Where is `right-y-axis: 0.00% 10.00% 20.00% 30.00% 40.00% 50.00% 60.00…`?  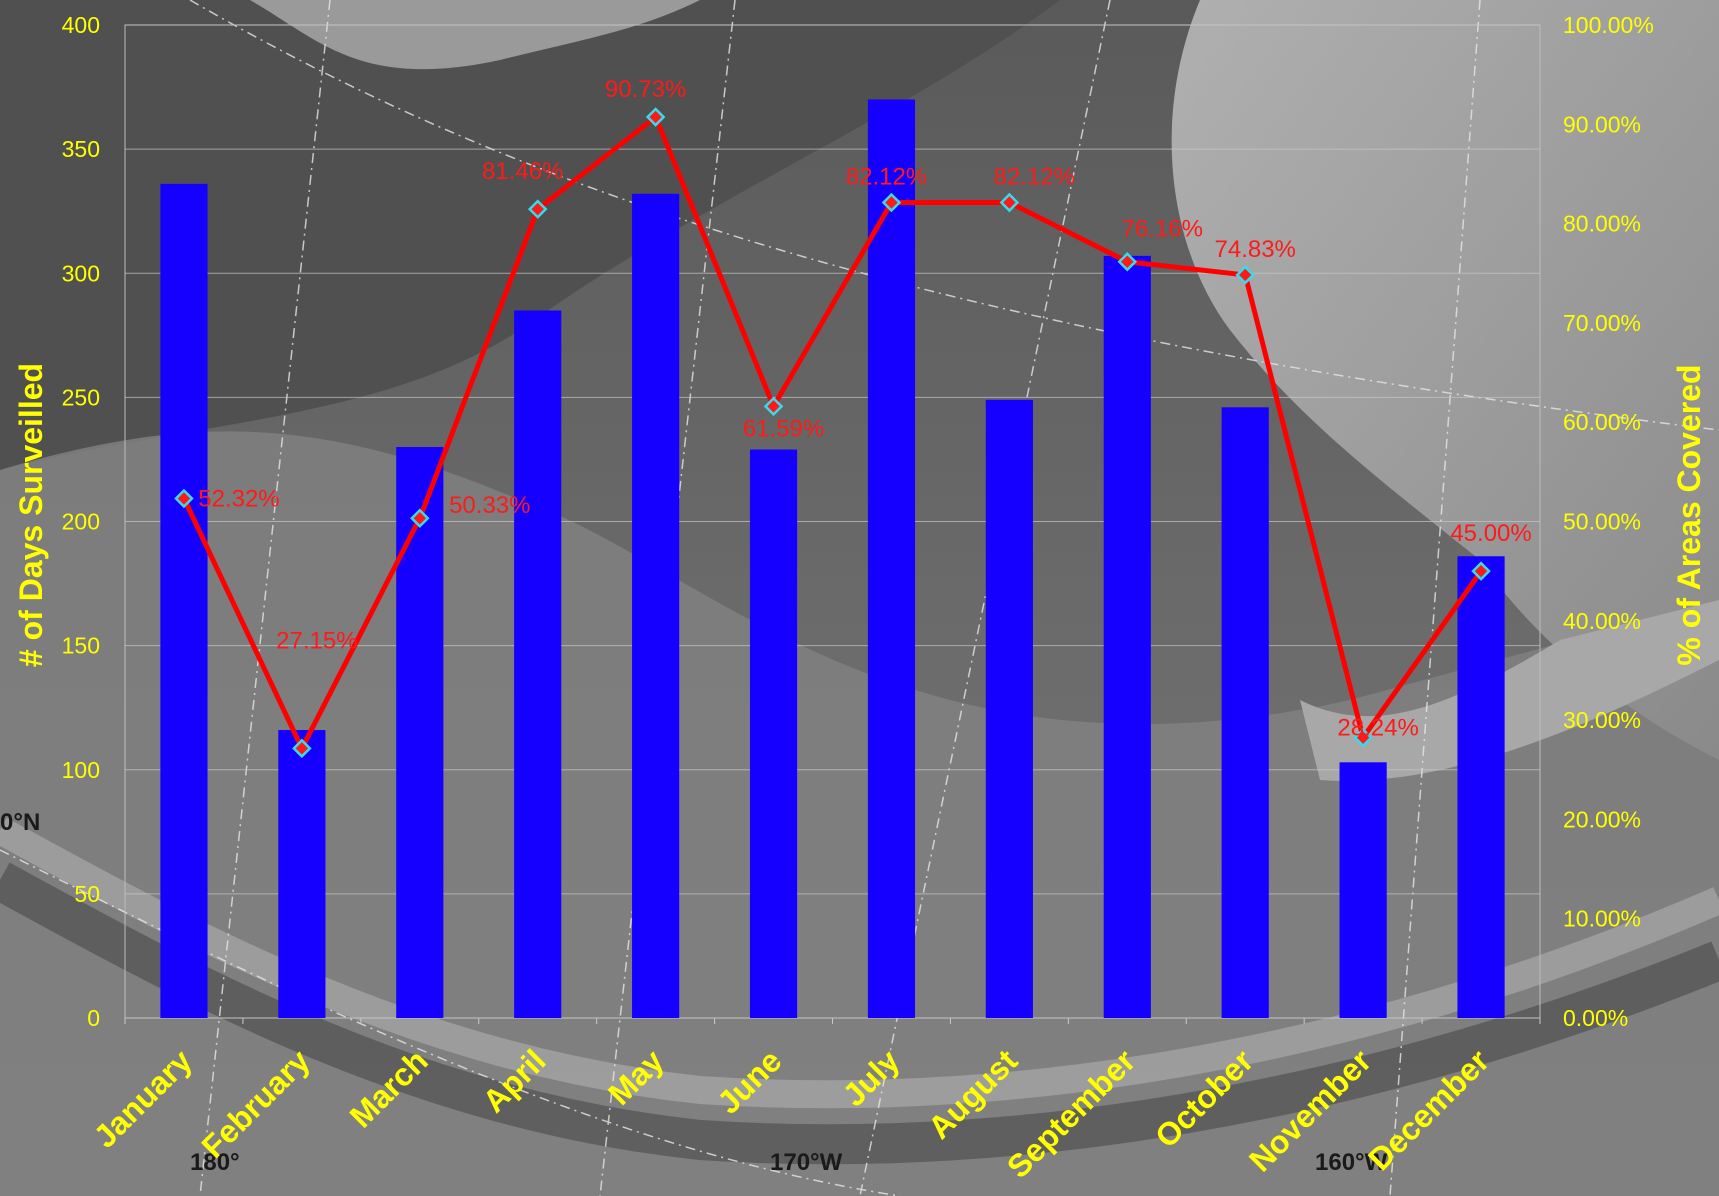 right-y-axis: 0.00% 10.00% 20.00% 30.00% 40.00% 50.00% 60.00… is located at coordinates (1608, 521).